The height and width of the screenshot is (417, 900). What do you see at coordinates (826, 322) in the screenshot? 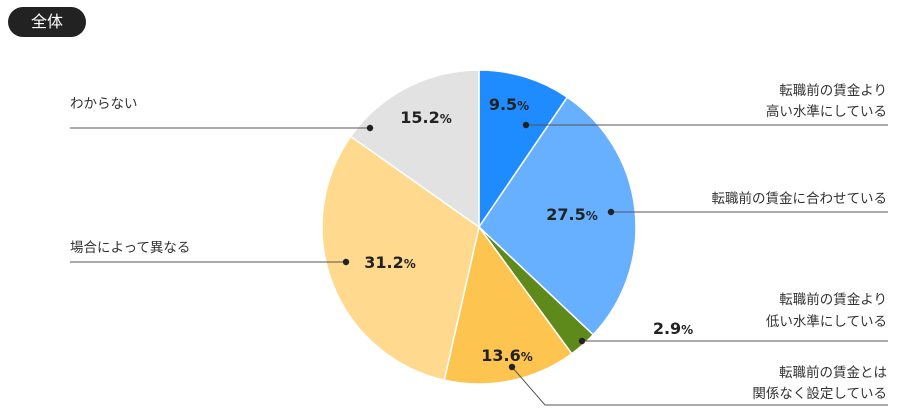
I see `slice-label: 低い水準にしている` at bounding box center [826, 322].